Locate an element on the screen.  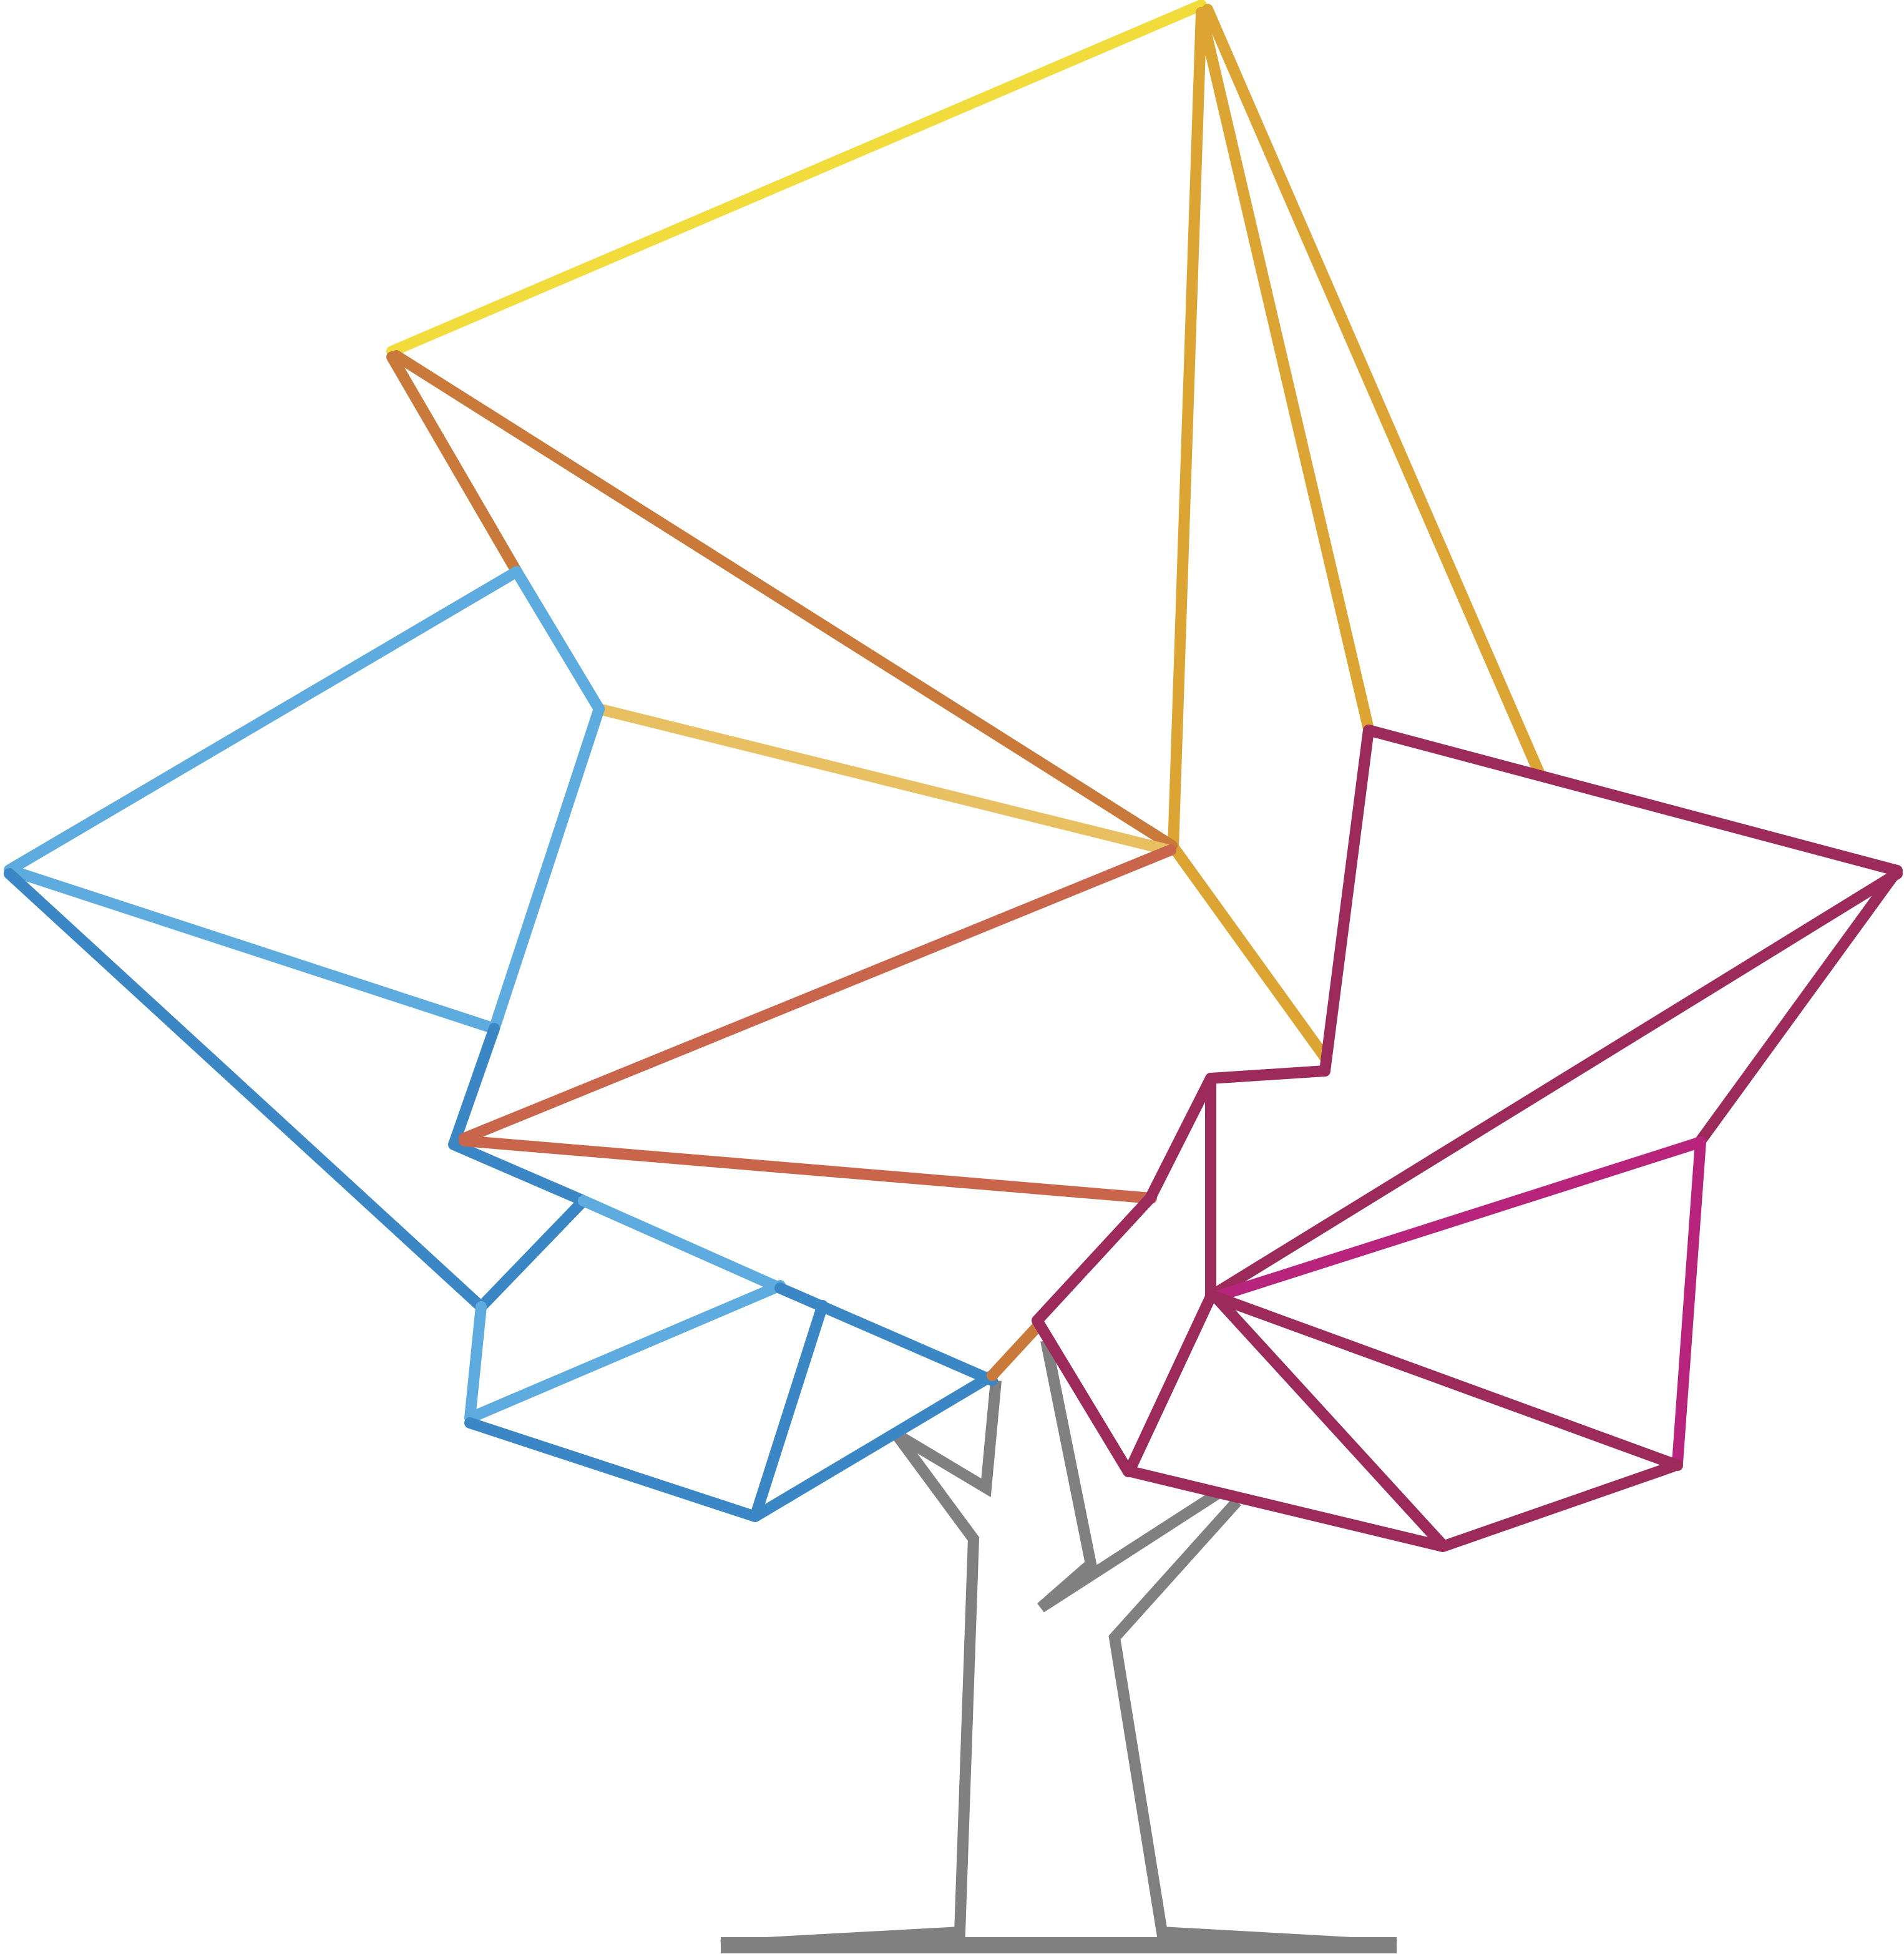
edge-crimson-long-diagonal is located at coordinates (1556, 1083).